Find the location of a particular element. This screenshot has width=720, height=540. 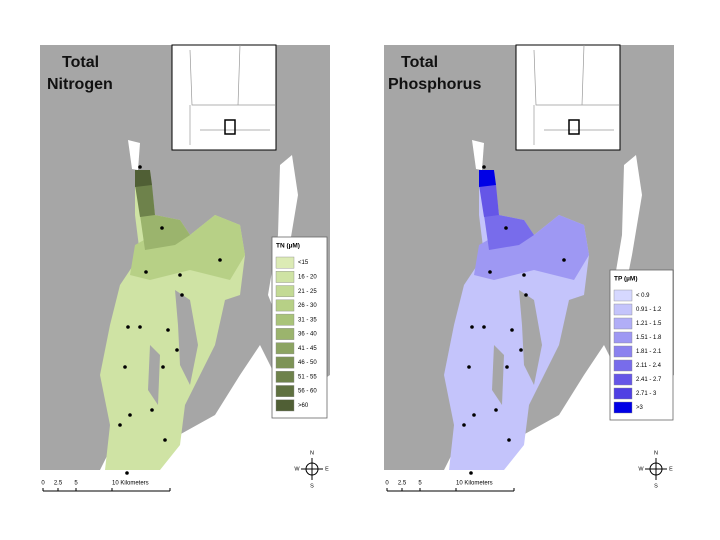

legend-label: 1.81 - 2.1 is located at coordinates (649, 352).